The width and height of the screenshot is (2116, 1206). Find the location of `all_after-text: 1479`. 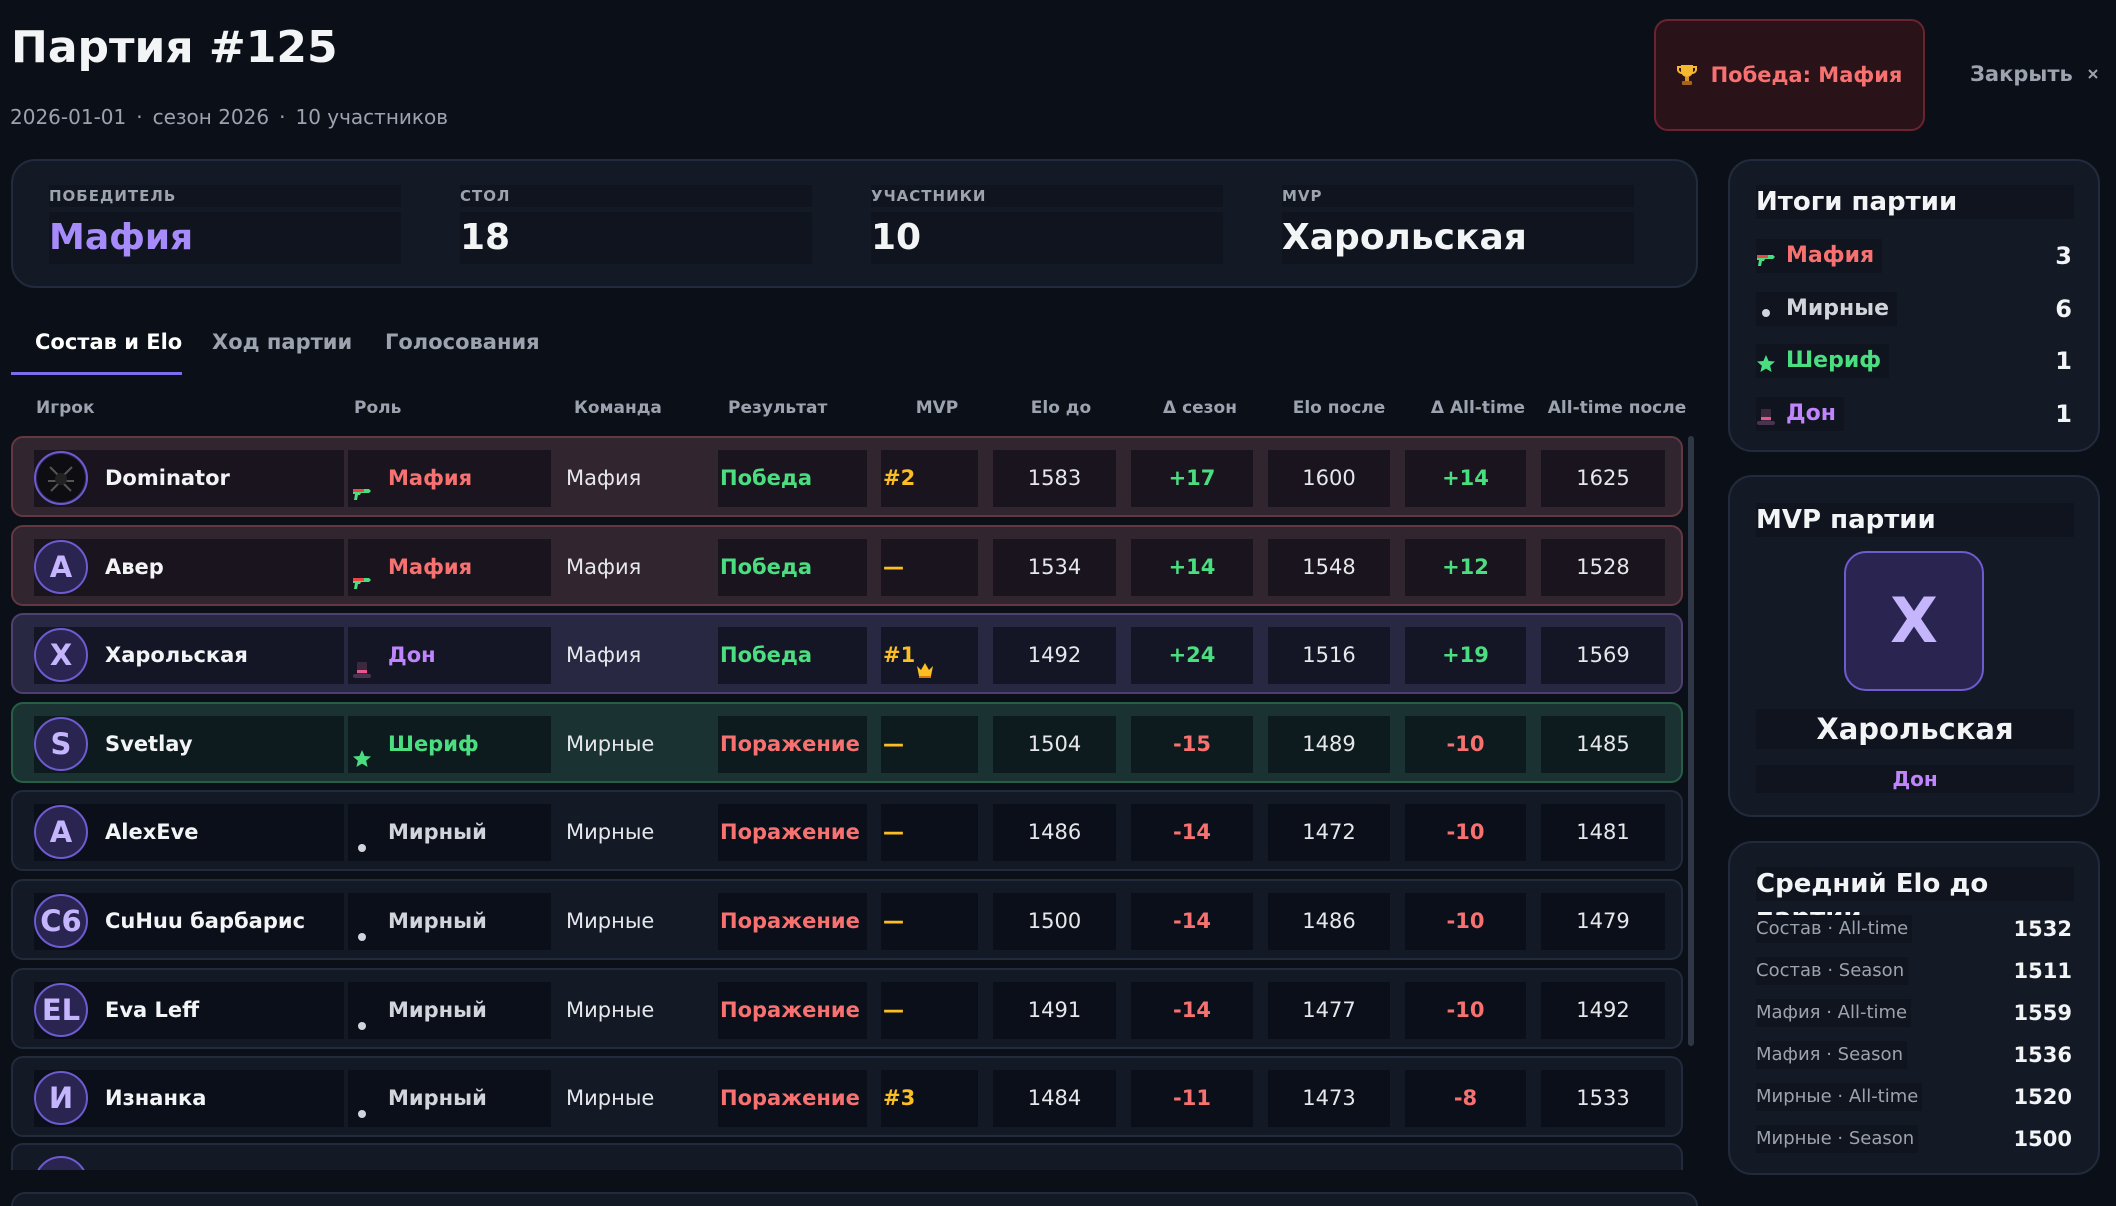

all_after-text: 1479 is located at coordinates (1603, 921).